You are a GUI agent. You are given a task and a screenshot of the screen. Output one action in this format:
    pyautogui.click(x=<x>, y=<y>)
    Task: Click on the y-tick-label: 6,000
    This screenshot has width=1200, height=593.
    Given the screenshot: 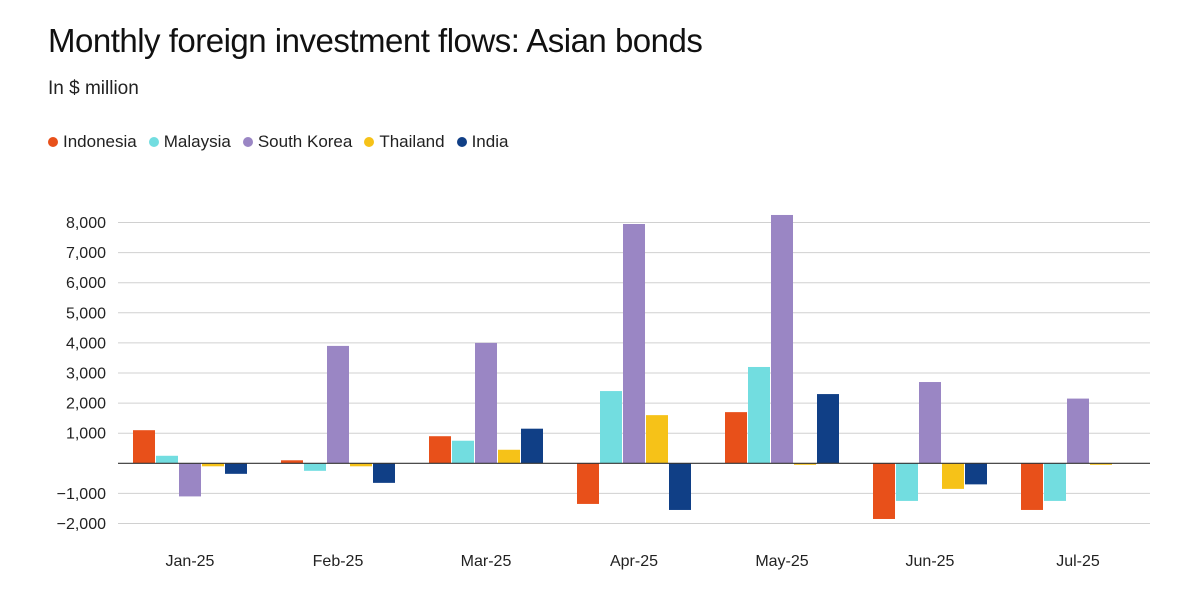 What is the action you would take?
    pyautogui.click(x=86, y=283)
    